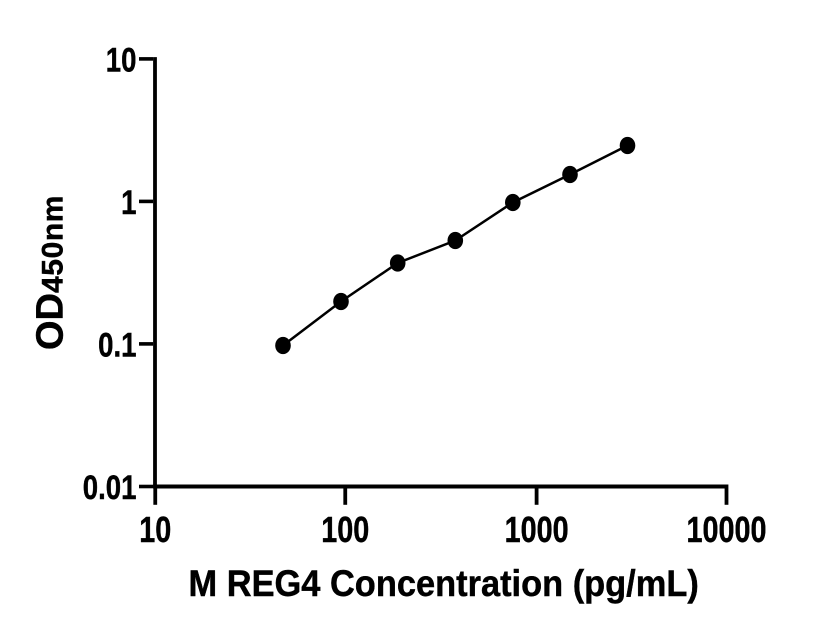 This screenshot has height=640, width=816. I want to click on svg-text: OD450nm, so click(51, 272).